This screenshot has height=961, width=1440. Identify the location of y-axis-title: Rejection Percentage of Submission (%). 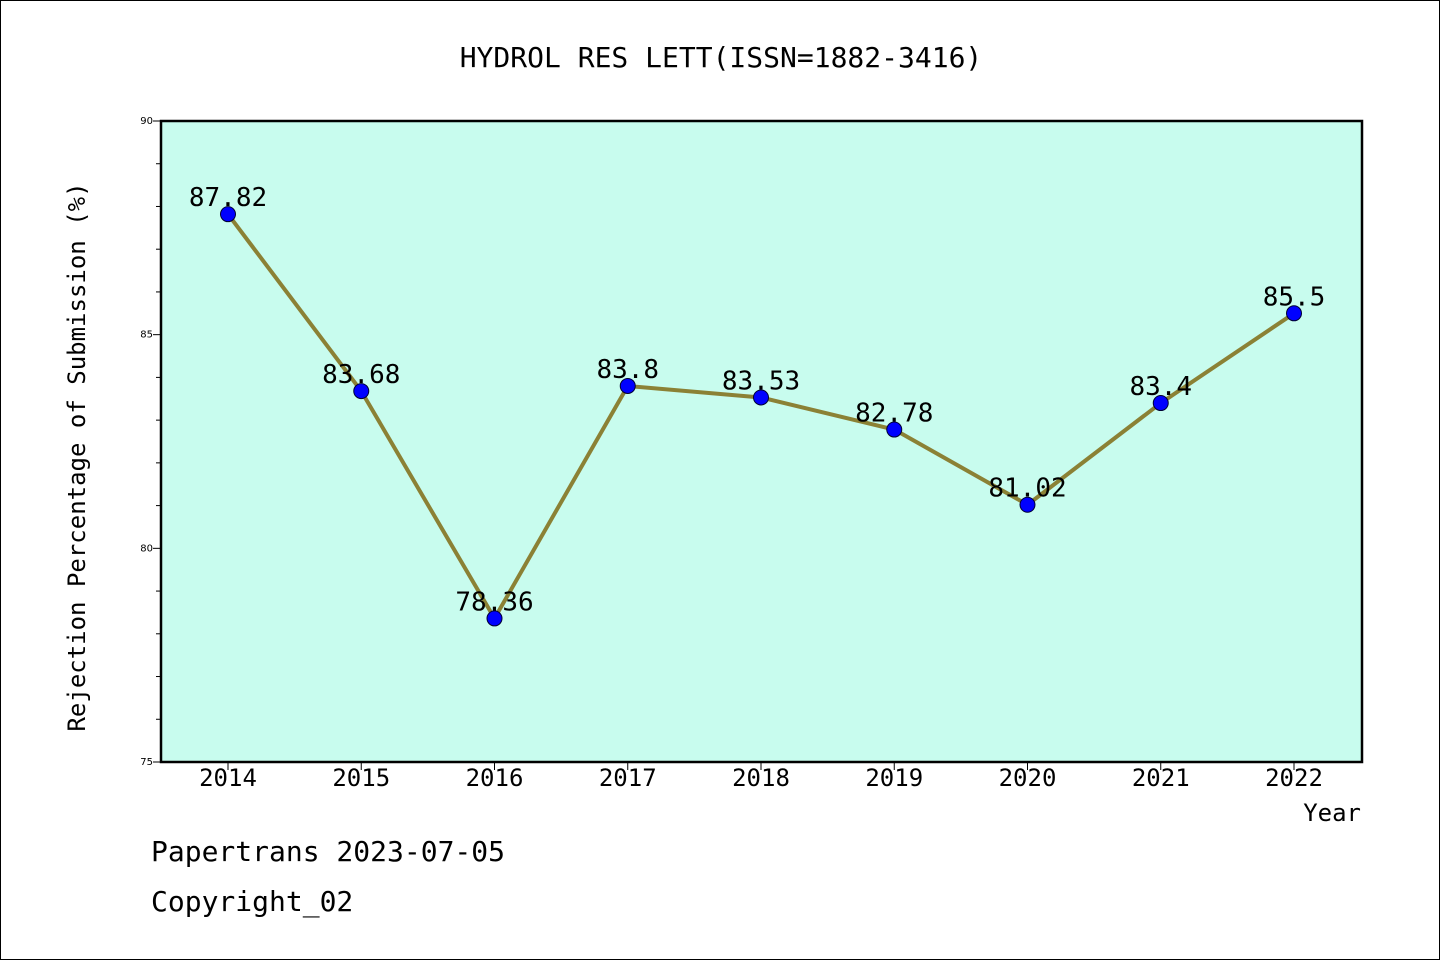
(77, 456).